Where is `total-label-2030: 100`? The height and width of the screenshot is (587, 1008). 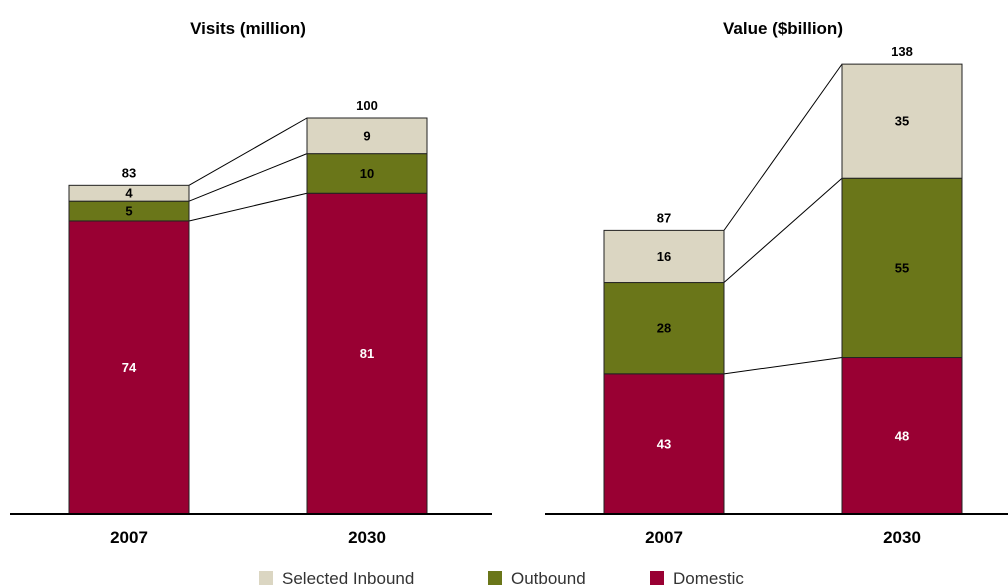
total-label-2030: 100 is located at coordinates (367, 105).